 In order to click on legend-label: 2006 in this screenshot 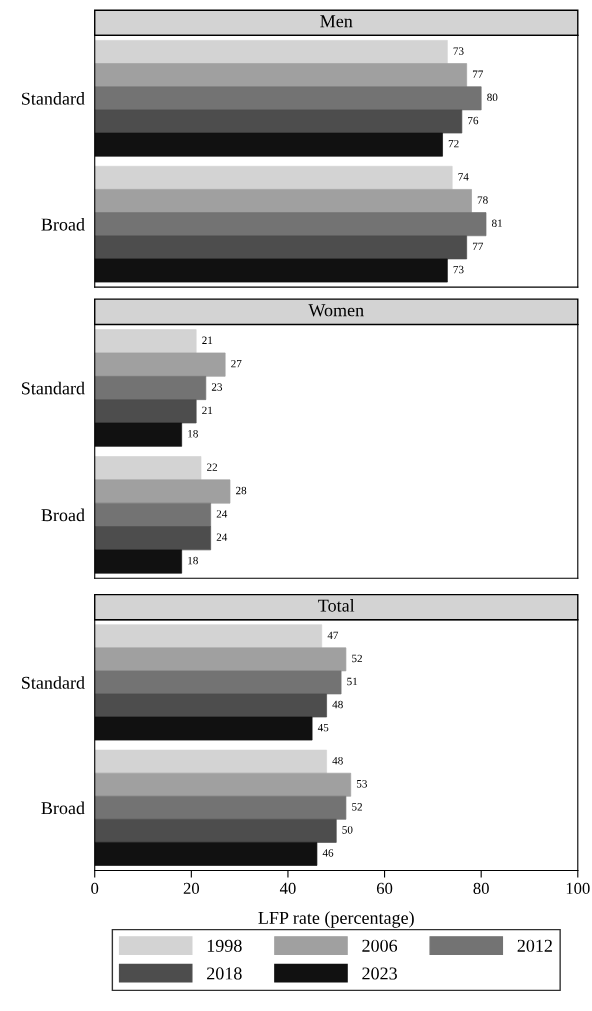, I will do `click(380, 945)`.